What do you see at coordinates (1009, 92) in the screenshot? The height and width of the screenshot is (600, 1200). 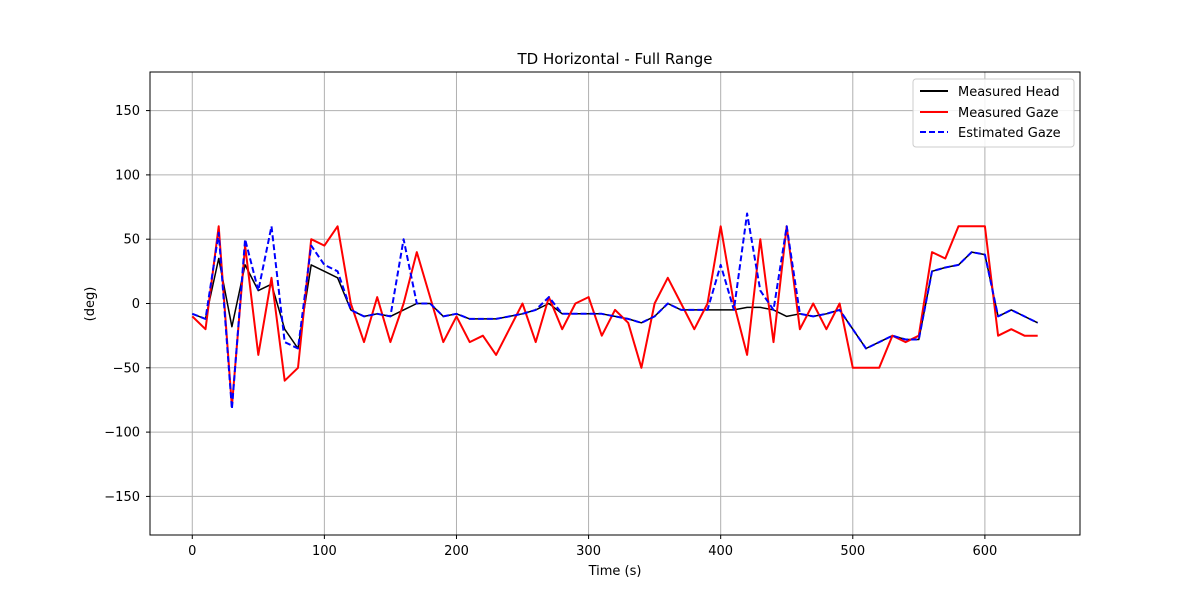 I see `legend-label-measured-head: Measured Head` at bounding box center [1009, 92].